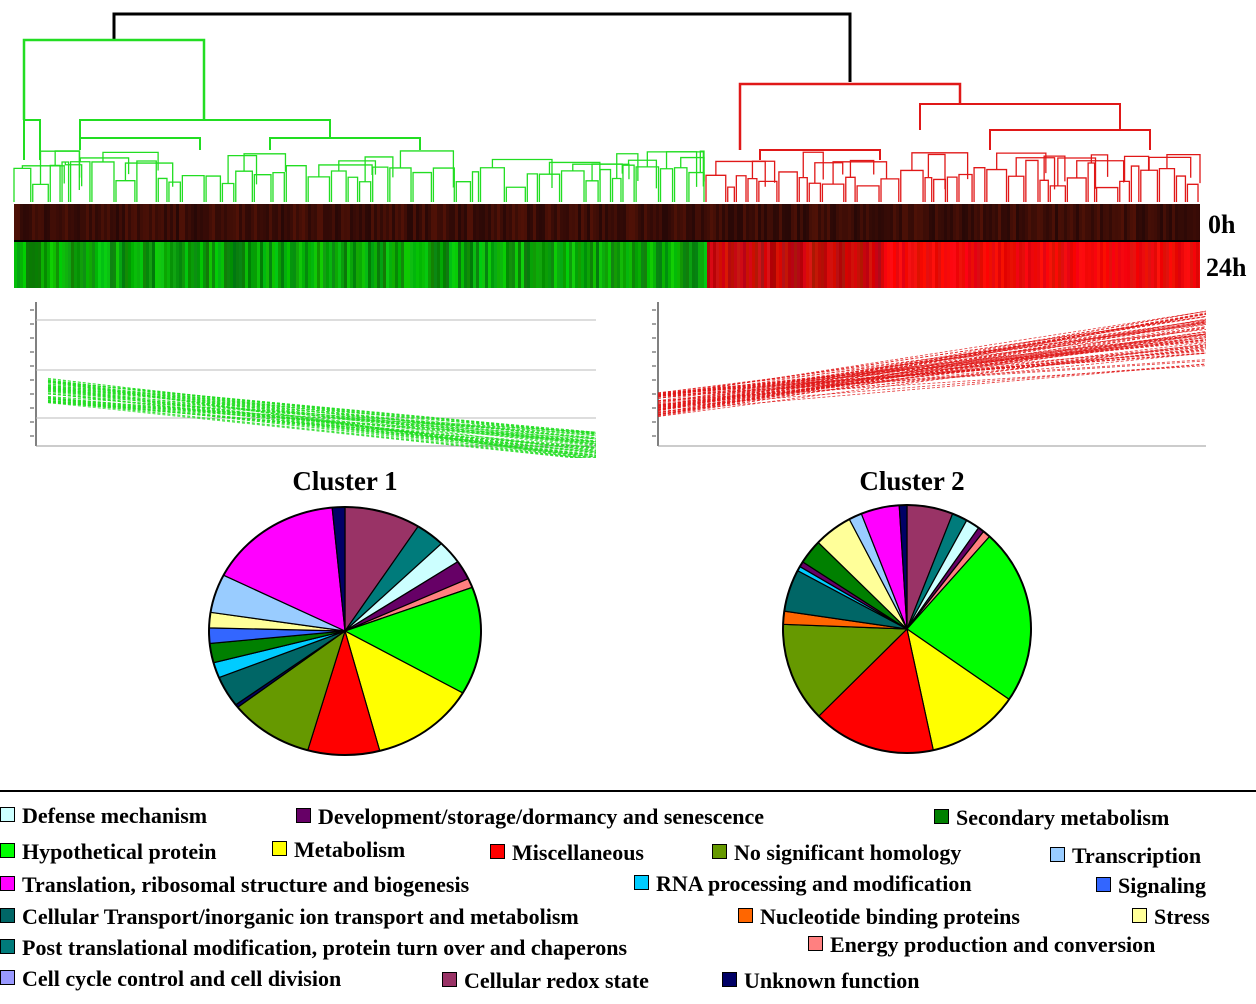  I want to click on pie-outline, so click(345, 631).